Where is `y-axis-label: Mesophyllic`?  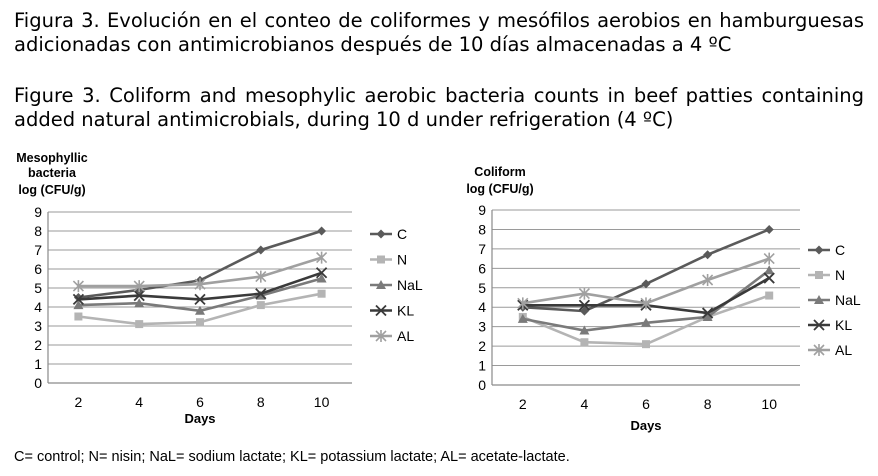 y-axis-label: Mesophyllic is located at coordinates (52, 158).